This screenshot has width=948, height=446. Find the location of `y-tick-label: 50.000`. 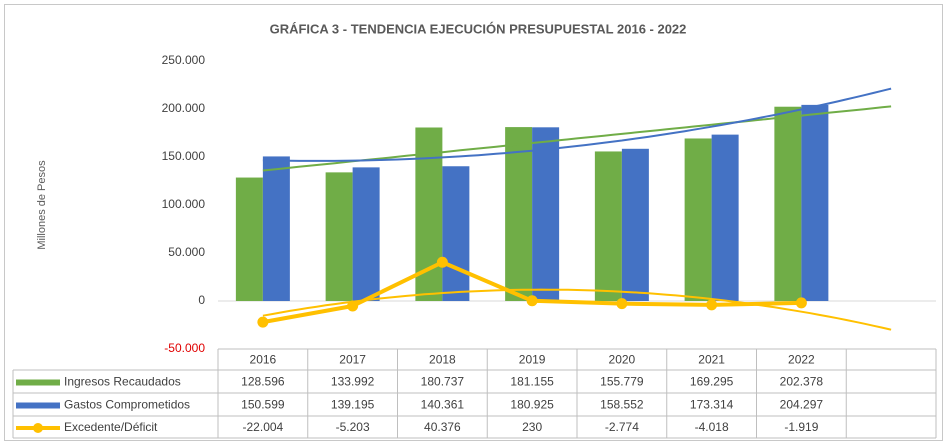

y-tick-label: 50.000 is located at coordinates (186, 252).